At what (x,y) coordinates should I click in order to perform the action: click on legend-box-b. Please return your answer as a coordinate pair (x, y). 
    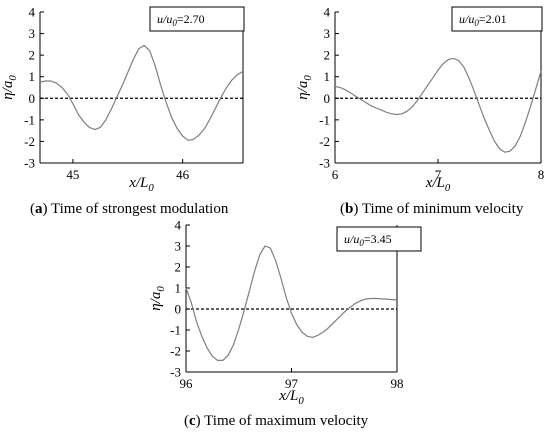
    Looking at the image, I should click on (497, 19).